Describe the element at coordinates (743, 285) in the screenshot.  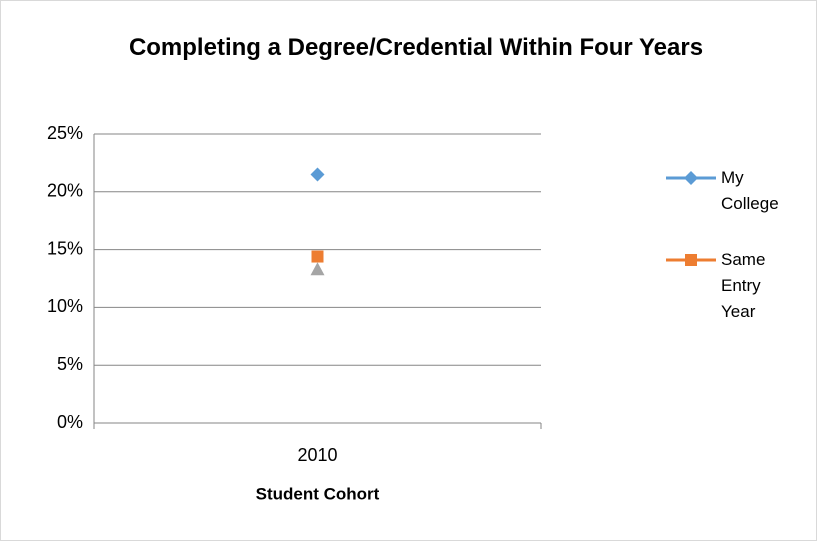
I see `legend-label: Same Entry Year` at that location.